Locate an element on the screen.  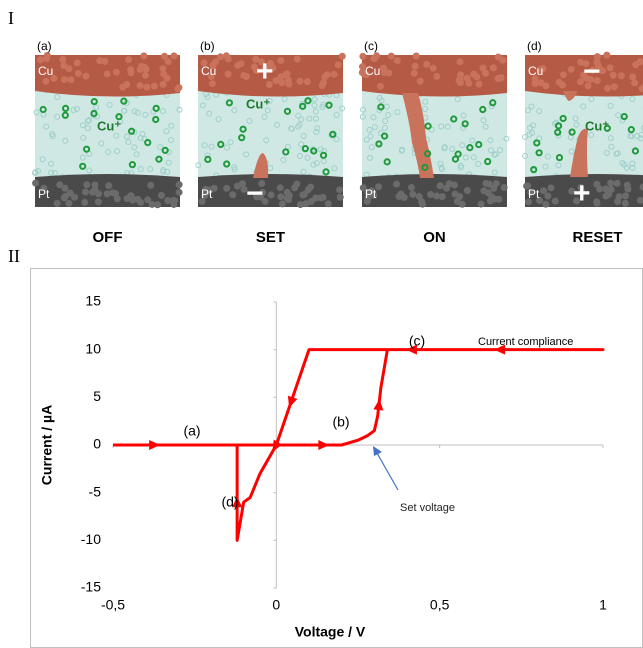
panel-tag: (d) is located at coordinates (534, 46).